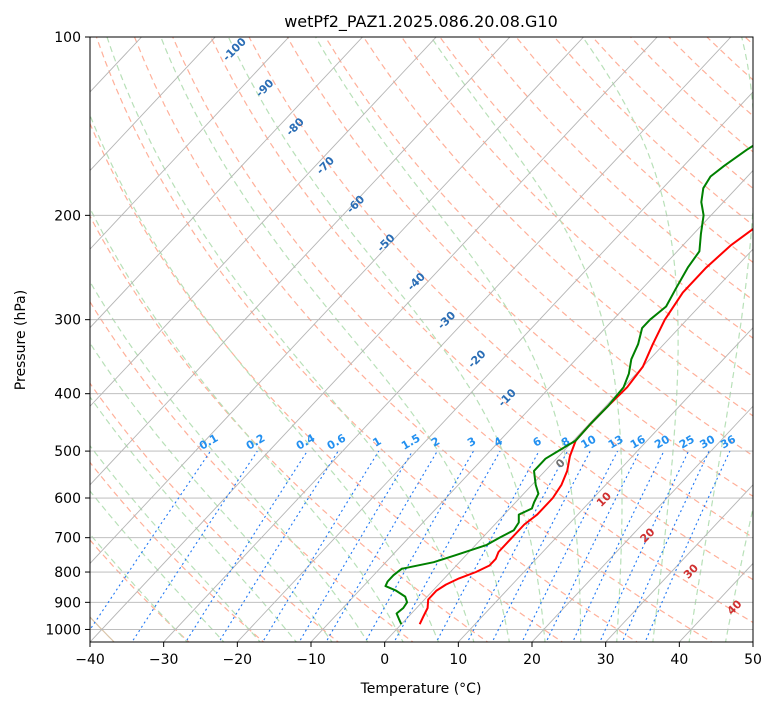  Describe the element at coordinates (687, 442) in the screenshot. I see `mixing-ratio-label: 25` at that location.